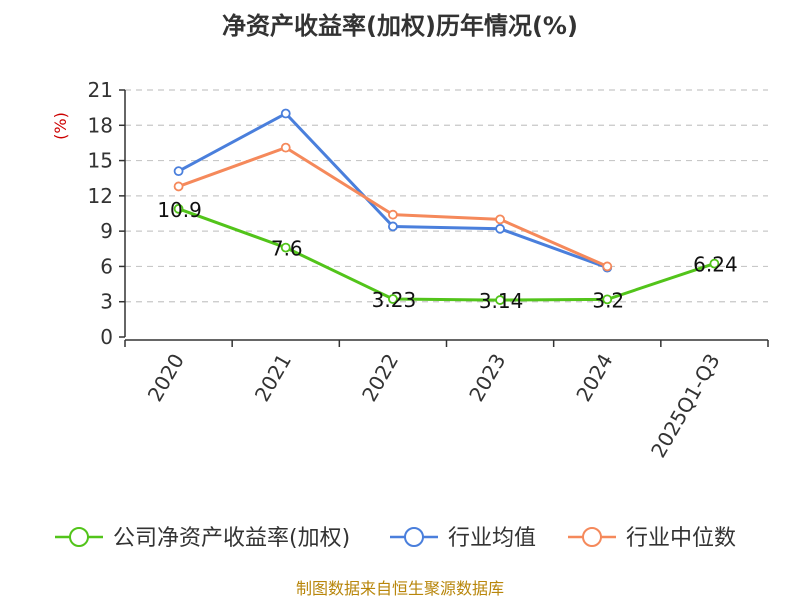 This screenshot has height=600, width=800. What do you see at coordinates (400, 26) in the screenshot?
I see `chart-title: 净资产收益率(加权)历年情况(%)` at bounding box center [400, 26].